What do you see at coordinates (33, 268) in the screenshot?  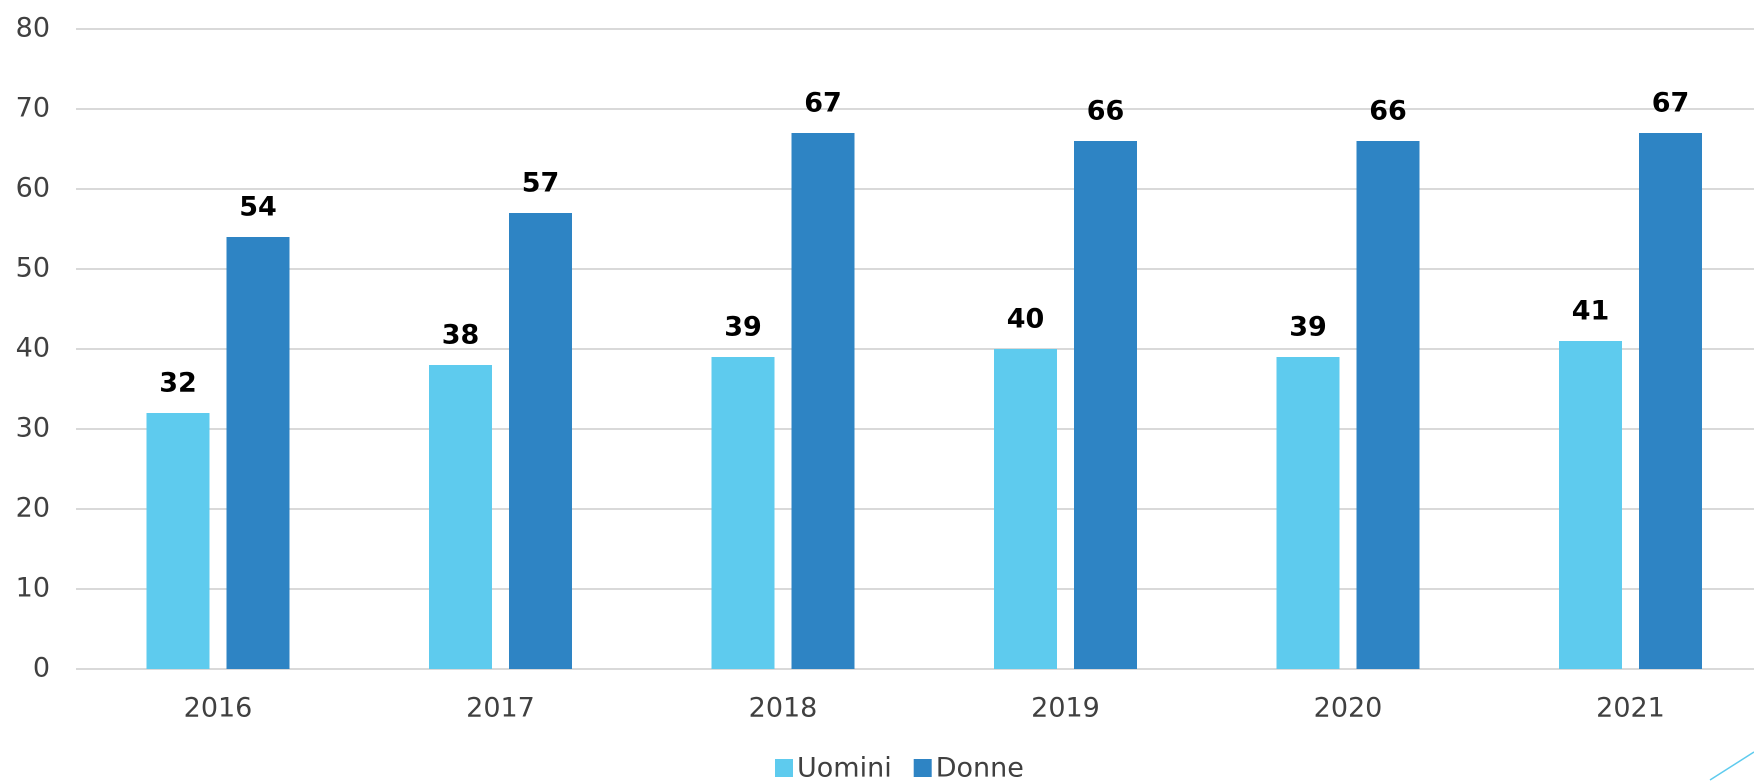 I see `y-tick-label: 50` at bounding box center [33, 268].